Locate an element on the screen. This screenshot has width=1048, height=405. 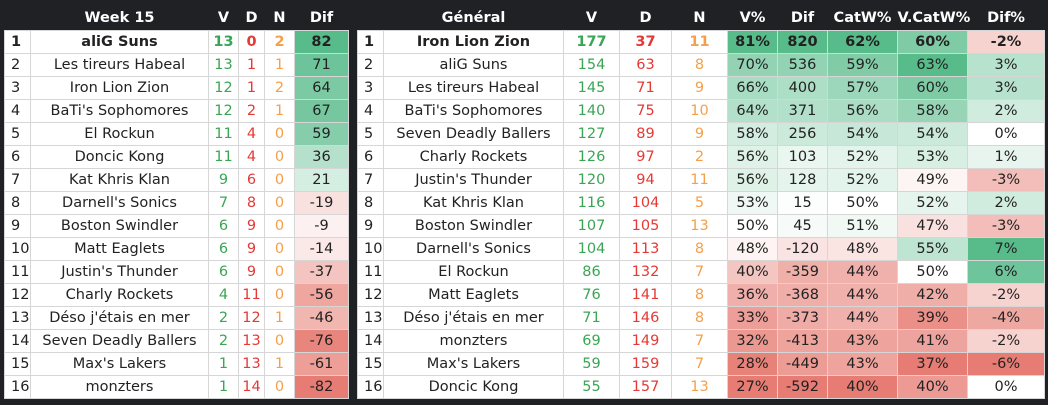
rank-cell: 12 is located at coordinates (370, 295).